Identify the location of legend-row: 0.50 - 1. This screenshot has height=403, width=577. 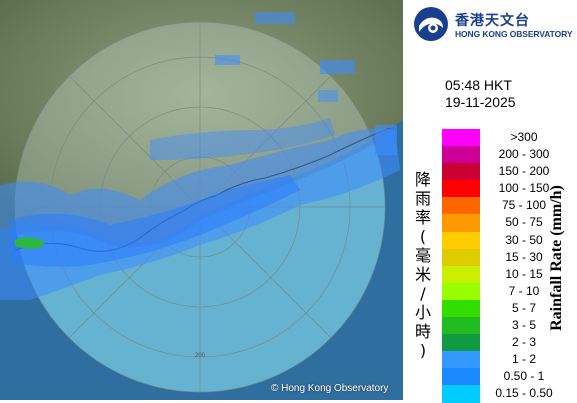
(507, 377).